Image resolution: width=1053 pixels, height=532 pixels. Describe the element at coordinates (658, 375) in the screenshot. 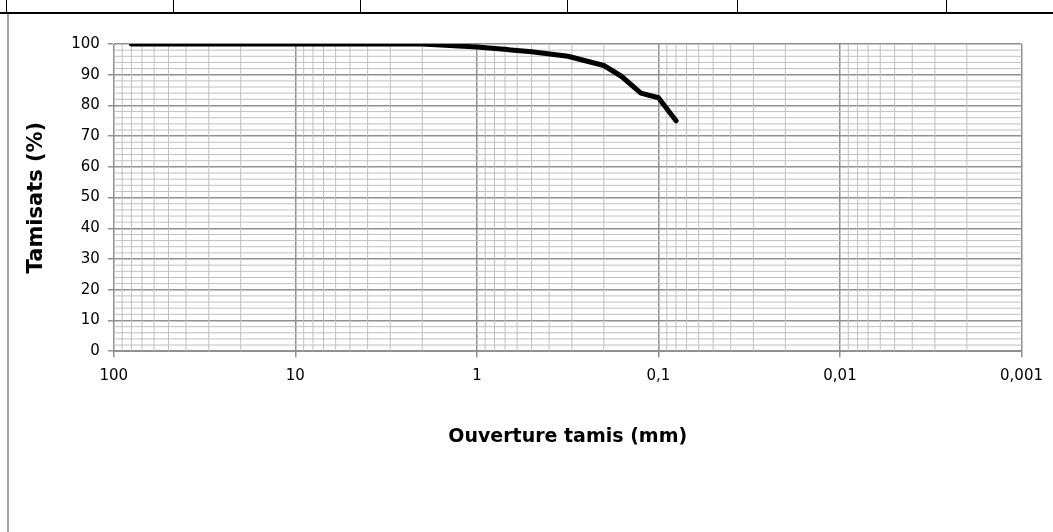

I see `x-tick-label: 0,1` at that location.